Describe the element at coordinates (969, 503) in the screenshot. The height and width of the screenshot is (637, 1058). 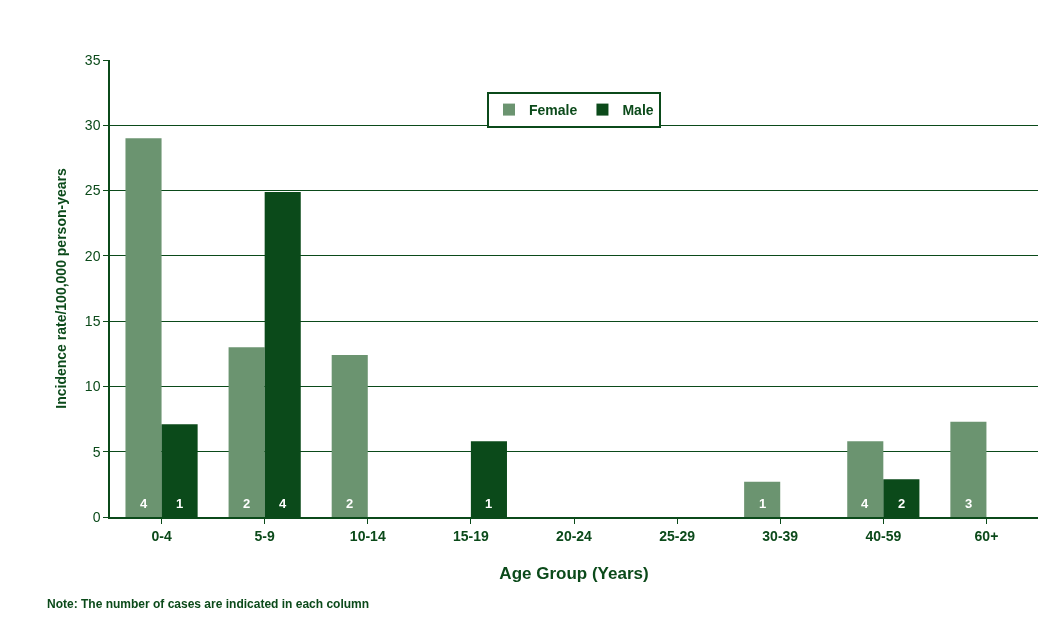
I see `annotation: 3` at that location.